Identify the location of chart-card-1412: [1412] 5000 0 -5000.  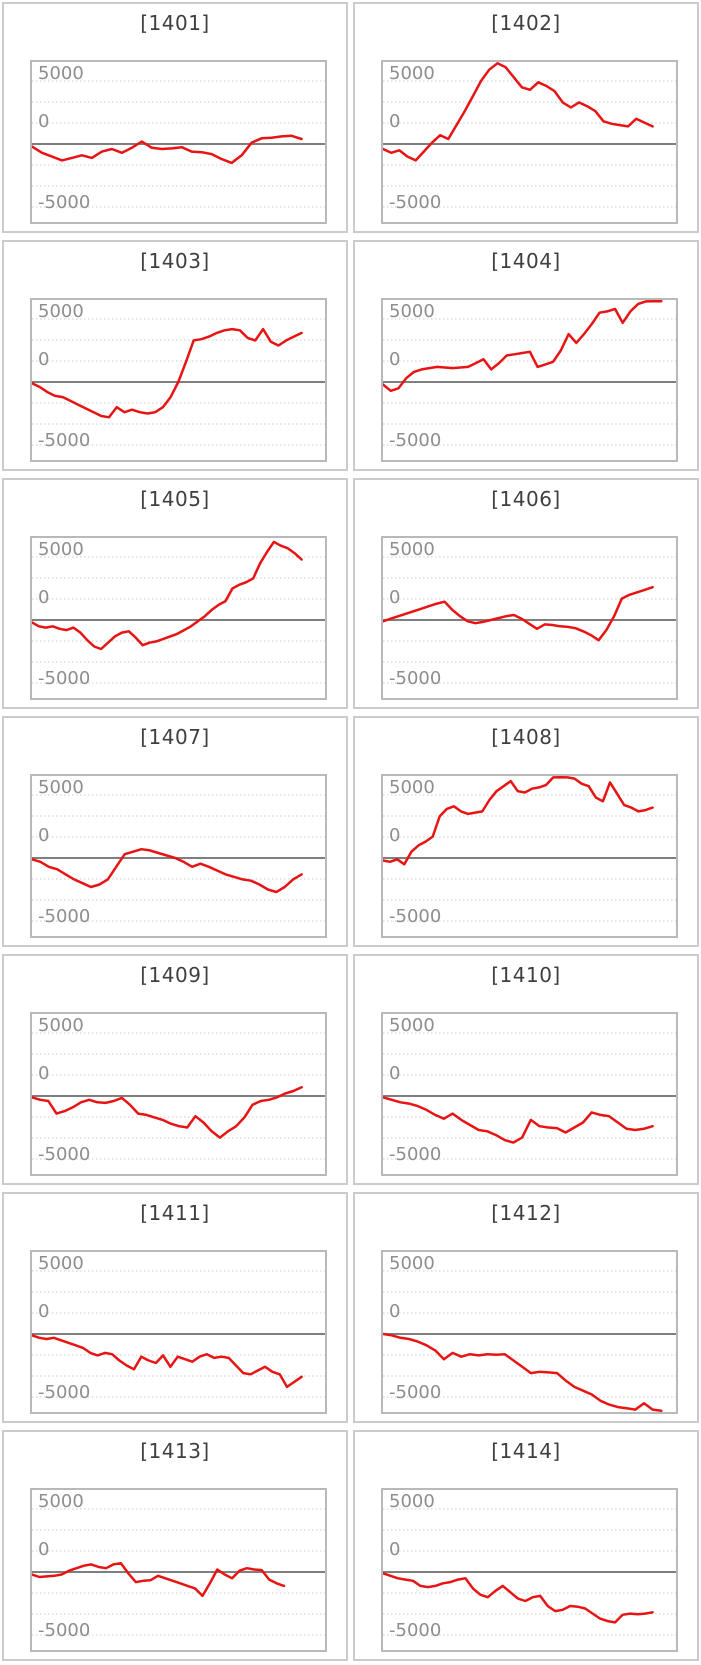
(526, 1307).